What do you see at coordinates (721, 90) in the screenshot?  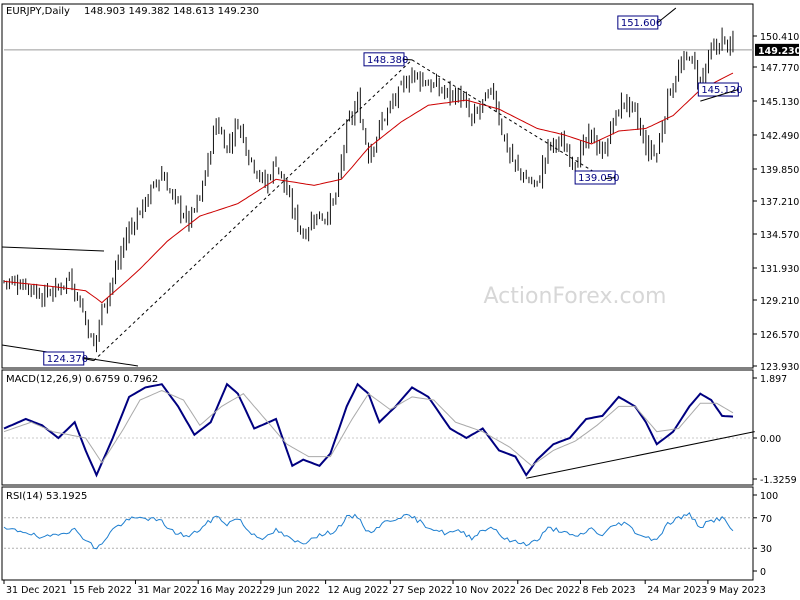 I see `price-label-text: 145.120` at bounding box center [721, 90].